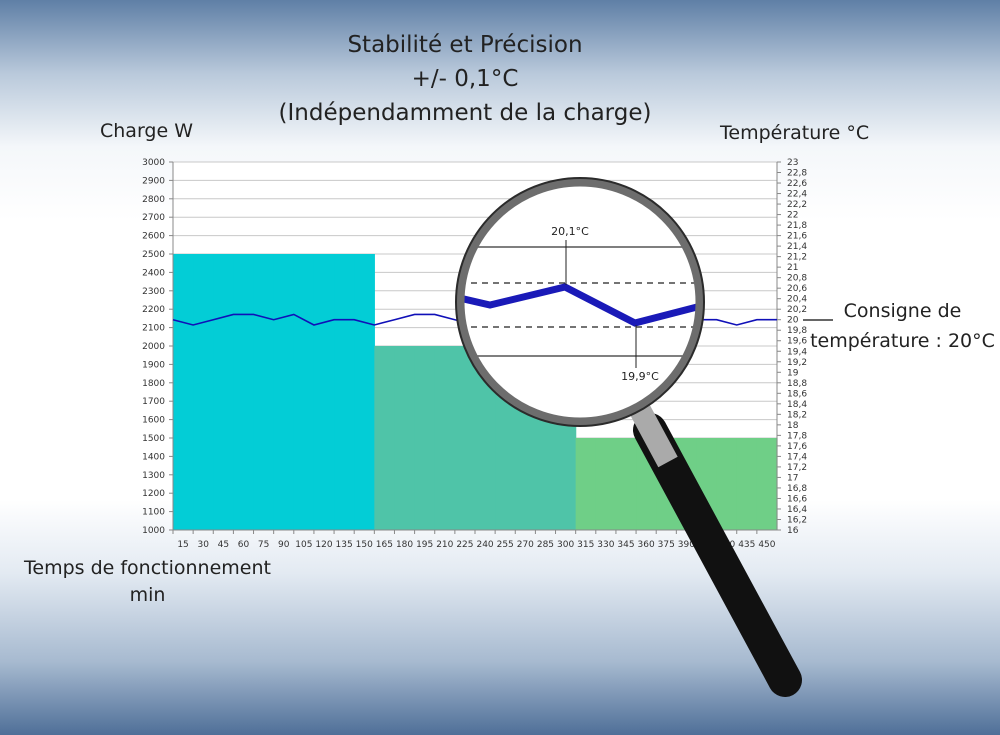  Describe the element at coordinates (153, 531) in the screenshot. I see `left-tick-label: 1000` at that location.